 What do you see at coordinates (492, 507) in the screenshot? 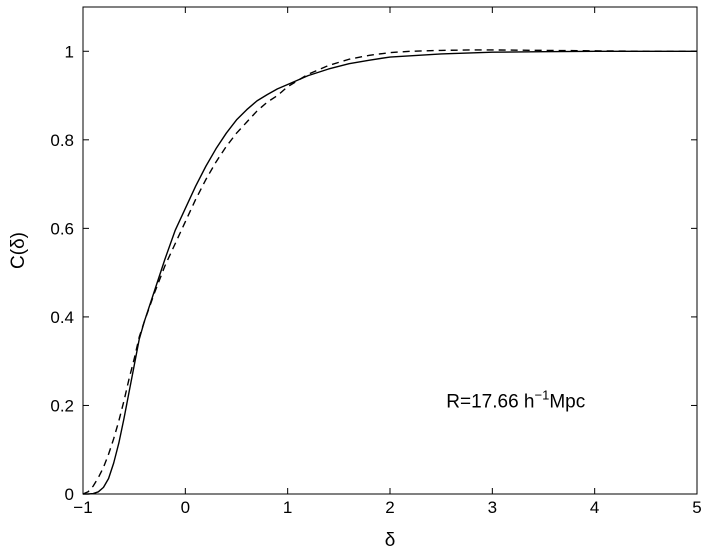
I see `x-tick-label: 3` at bounding box center [492, 507].